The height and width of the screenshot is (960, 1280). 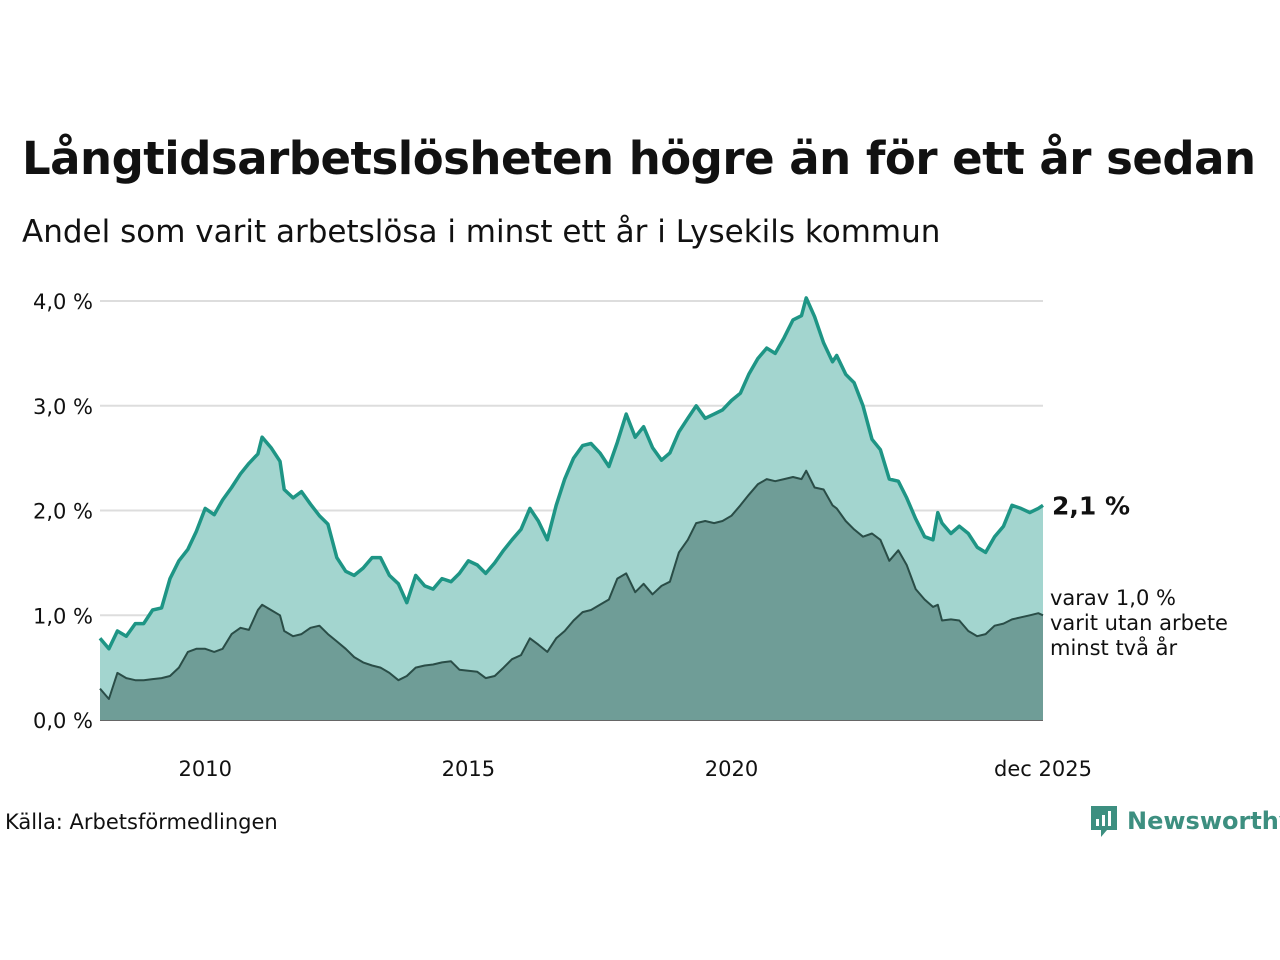 What do you see at coordinates (1113, 598) in the screenshot?
I see `sub-series-end-label: varav 1,0 %` at bounding box center [1113, 598].